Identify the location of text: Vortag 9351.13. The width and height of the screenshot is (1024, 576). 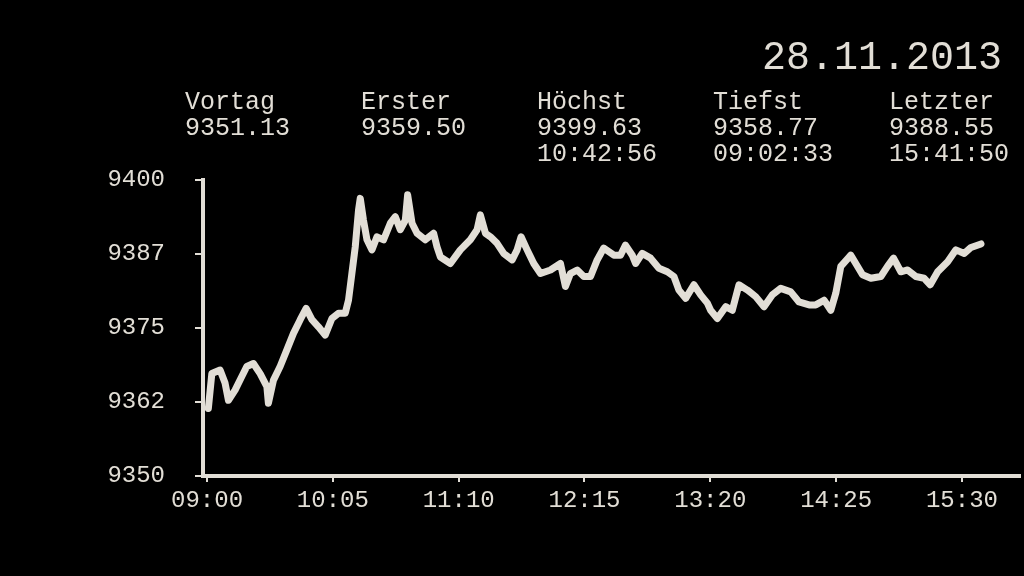
(238, 115).